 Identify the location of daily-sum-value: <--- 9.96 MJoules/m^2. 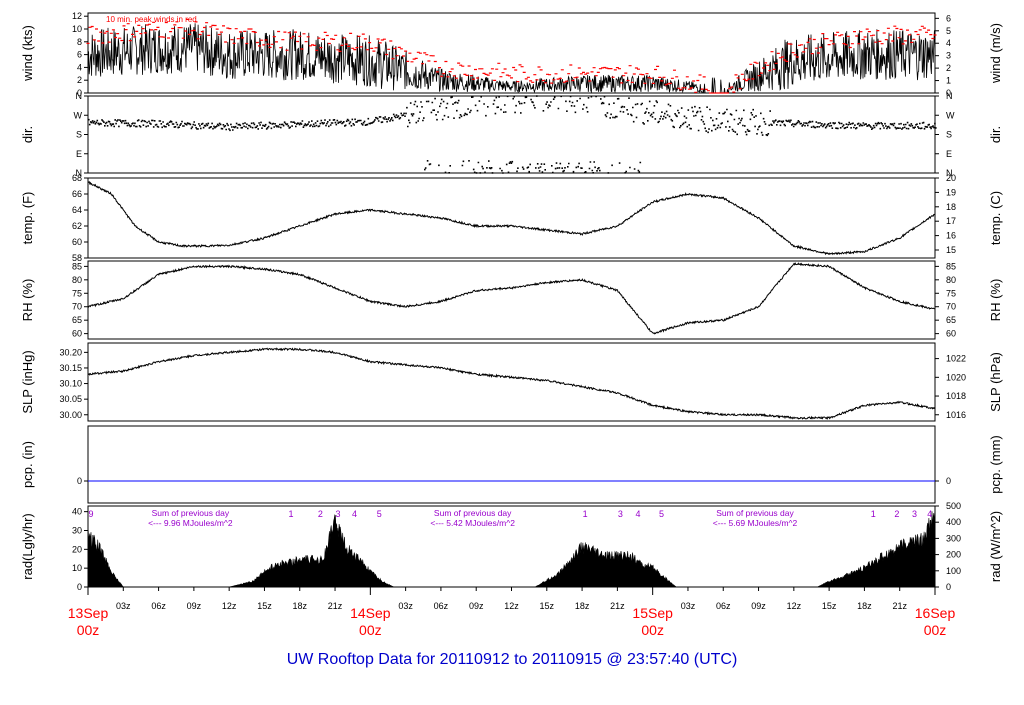
(190, 523).